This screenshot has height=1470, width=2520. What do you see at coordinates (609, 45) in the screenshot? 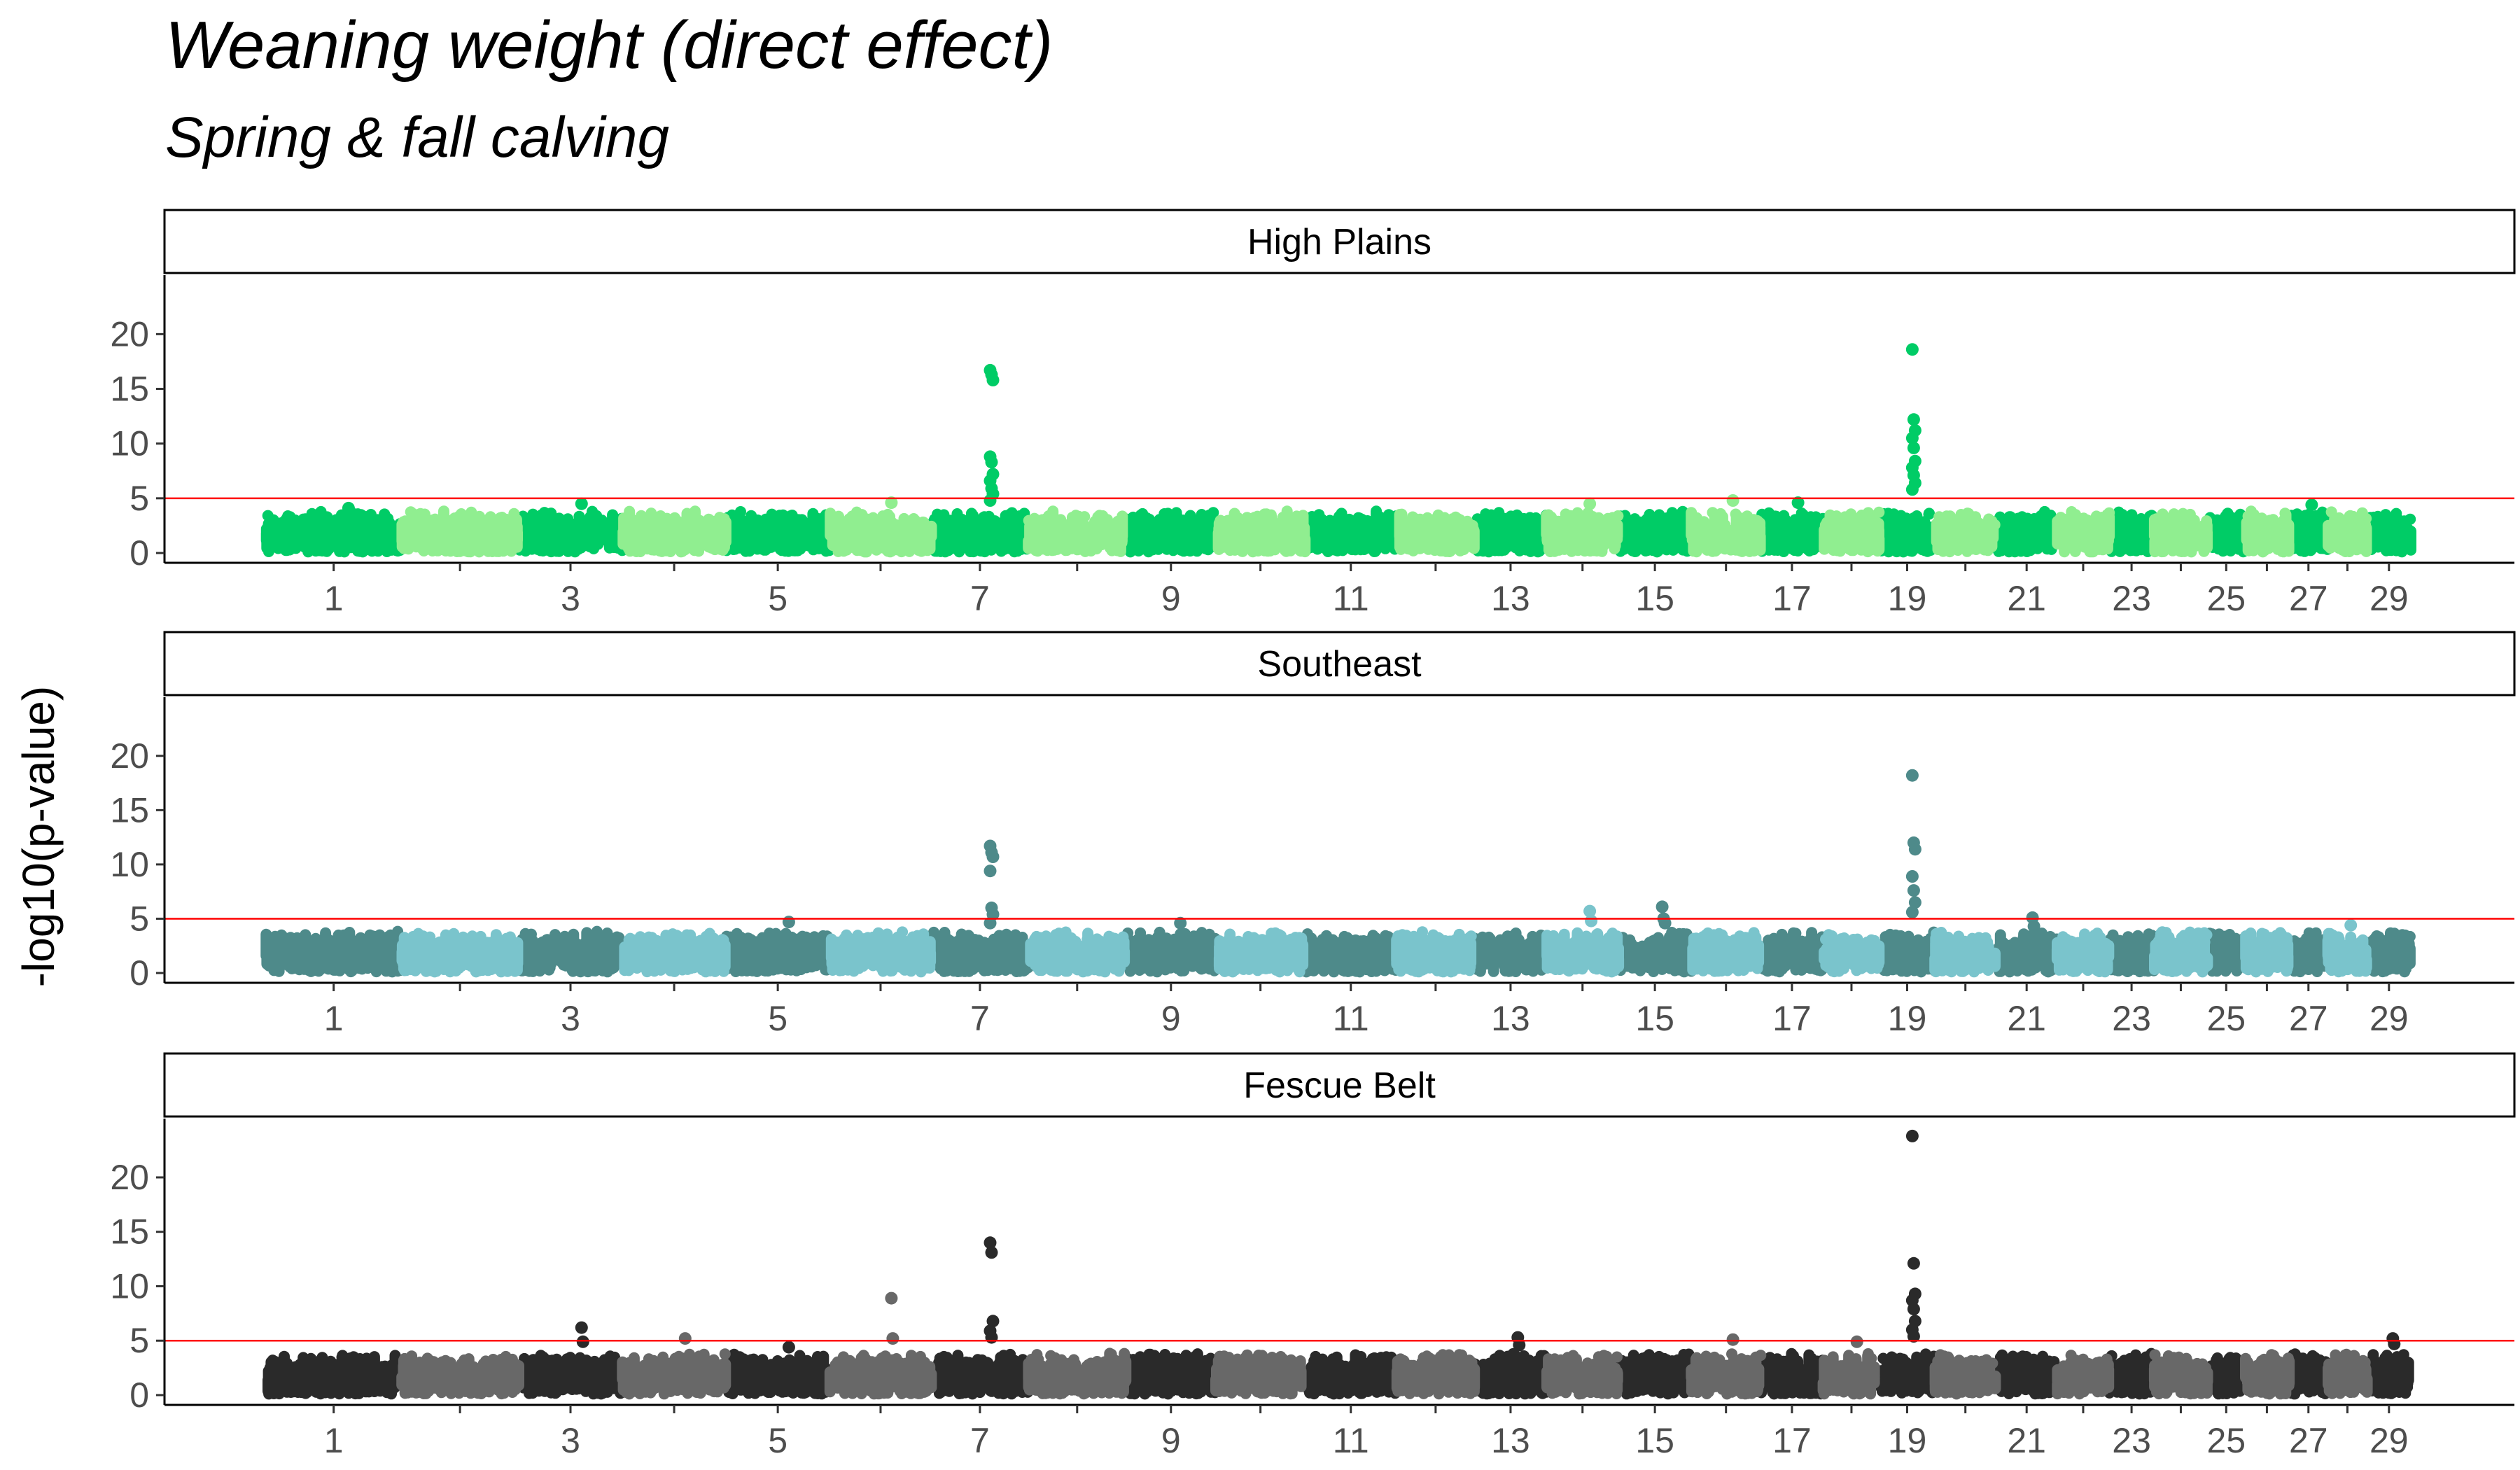
I see `chart-title: Weaning weight (direct effect)` at bounding box center [609, 45].